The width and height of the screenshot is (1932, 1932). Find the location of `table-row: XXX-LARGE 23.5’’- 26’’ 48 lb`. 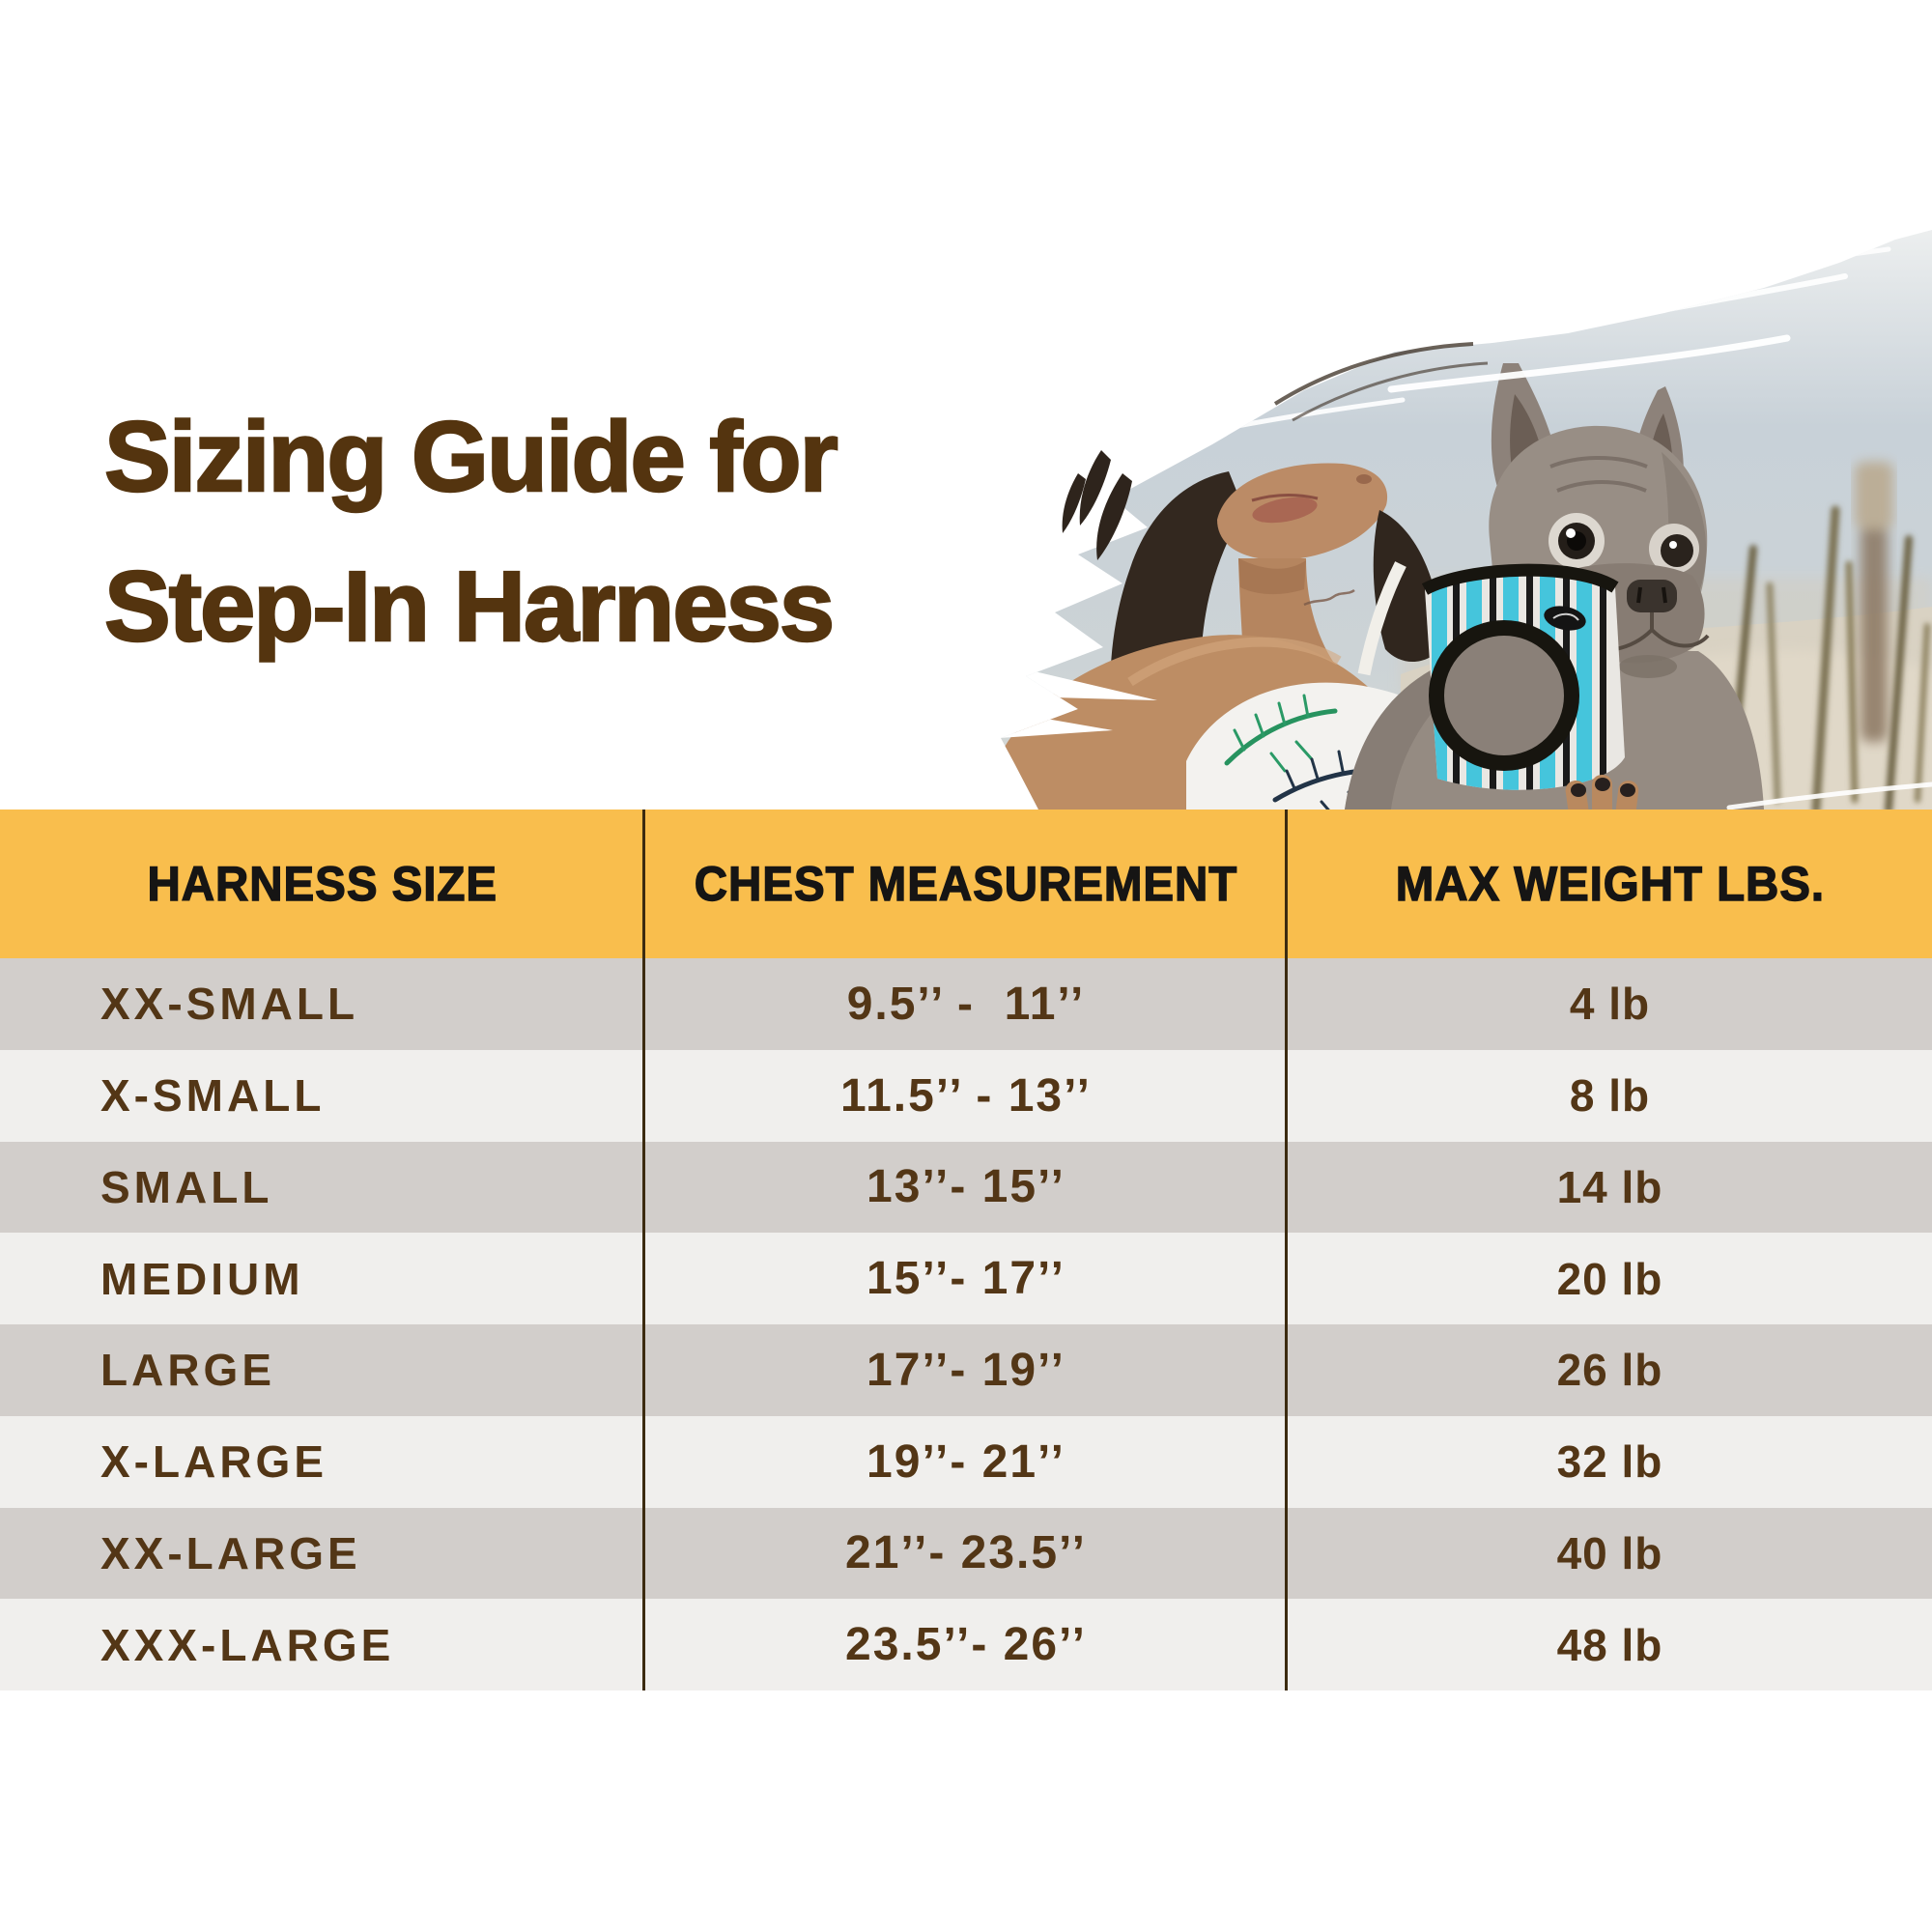

table-row: XXX-LARGE 23.5’’- 26’’ 48 lb is located at coordinates (966, 1644).